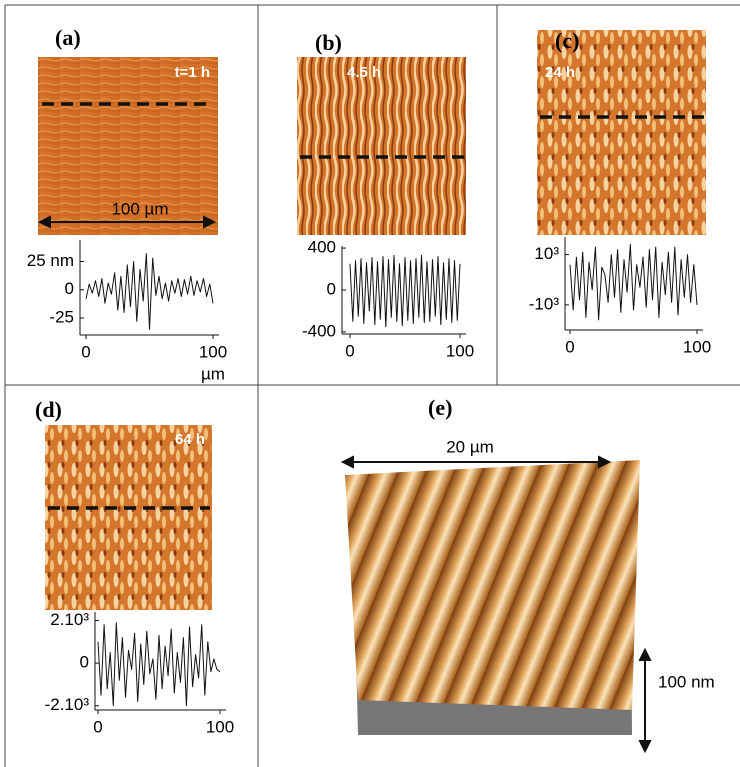 Image resolution: width=740 pixels, height=767 pixels. Describe the element at coordinates (139, 208) in the screenshot. I see `scale-label: 100 µm` at that location.